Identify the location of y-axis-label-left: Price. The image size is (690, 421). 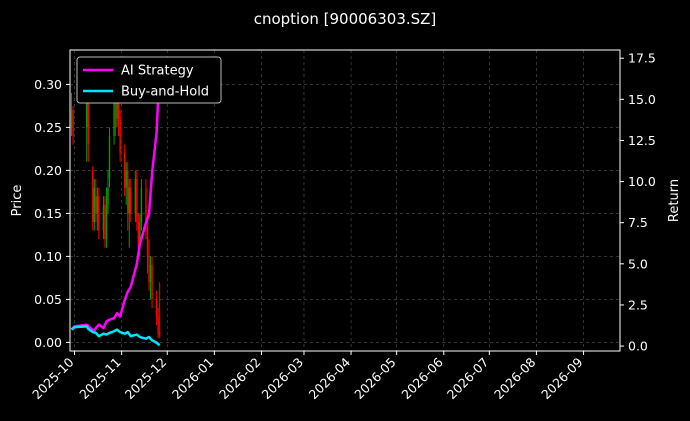
(17, 201).